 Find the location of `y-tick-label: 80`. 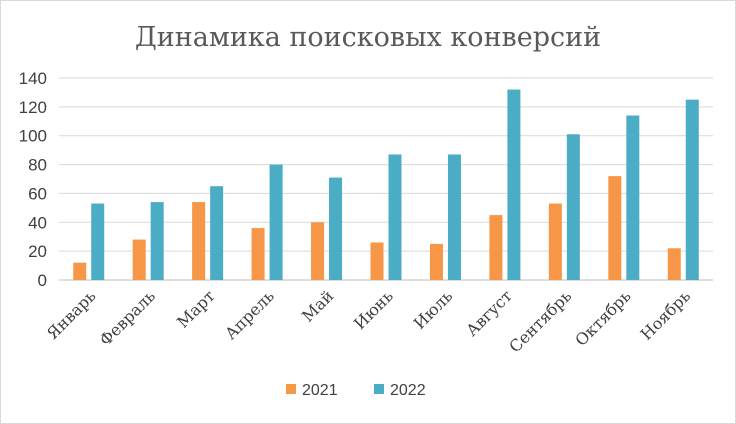

y-tick-label: 80 is located at coordinates (37, 165).